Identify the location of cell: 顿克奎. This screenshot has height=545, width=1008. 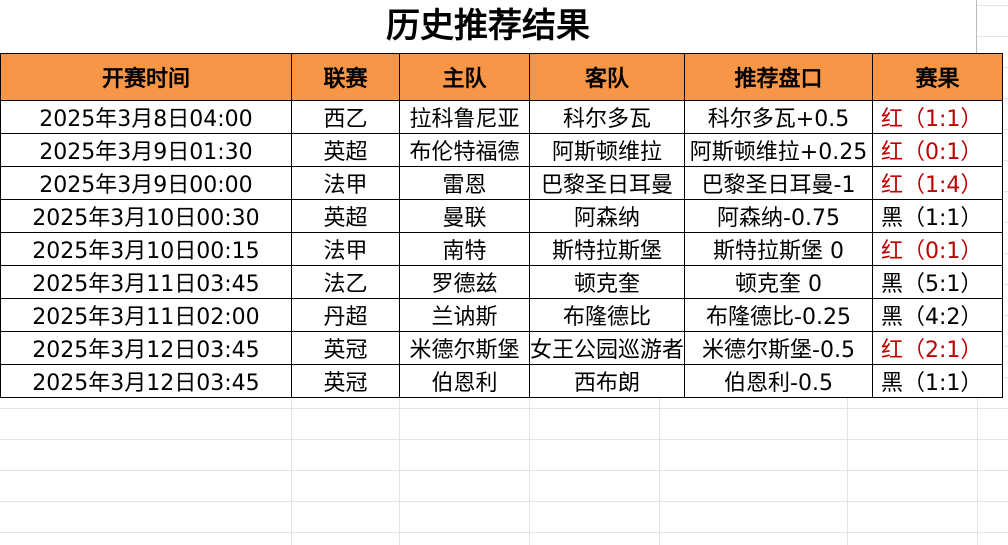
(607, 282).